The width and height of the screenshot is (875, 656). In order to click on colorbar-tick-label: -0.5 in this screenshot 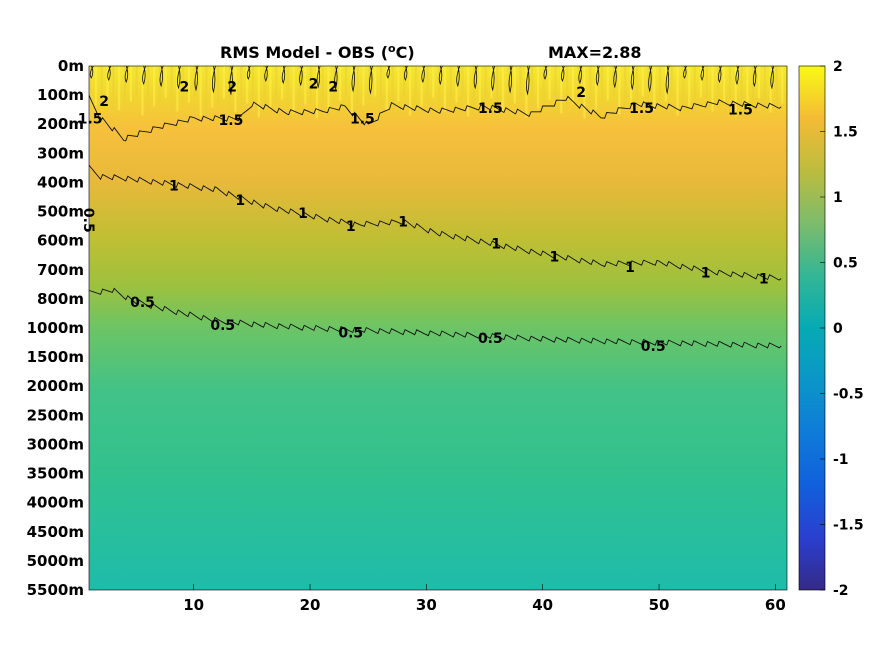, I will do `click(848, 395)`.